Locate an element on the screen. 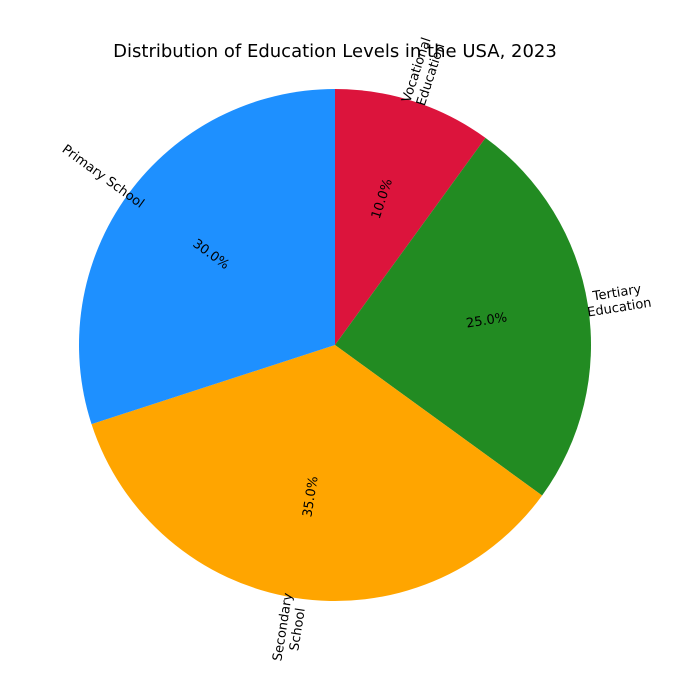  slice-percentage-label: 25.0% is located at coordinates (486, 320).